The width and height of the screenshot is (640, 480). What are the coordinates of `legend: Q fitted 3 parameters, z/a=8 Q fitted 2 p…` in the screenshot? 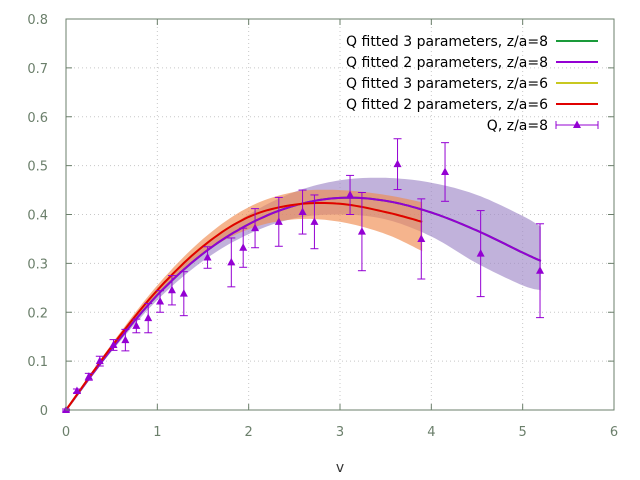 It's located at (472, 84).